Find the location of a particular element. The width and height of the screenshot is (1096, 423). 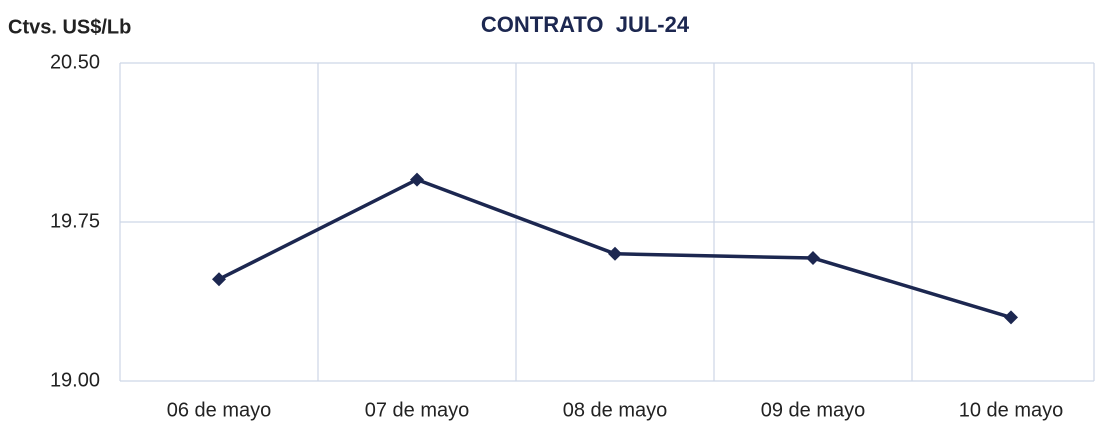

y-tick-label: 19.00 is located at coordinates (75, 380).